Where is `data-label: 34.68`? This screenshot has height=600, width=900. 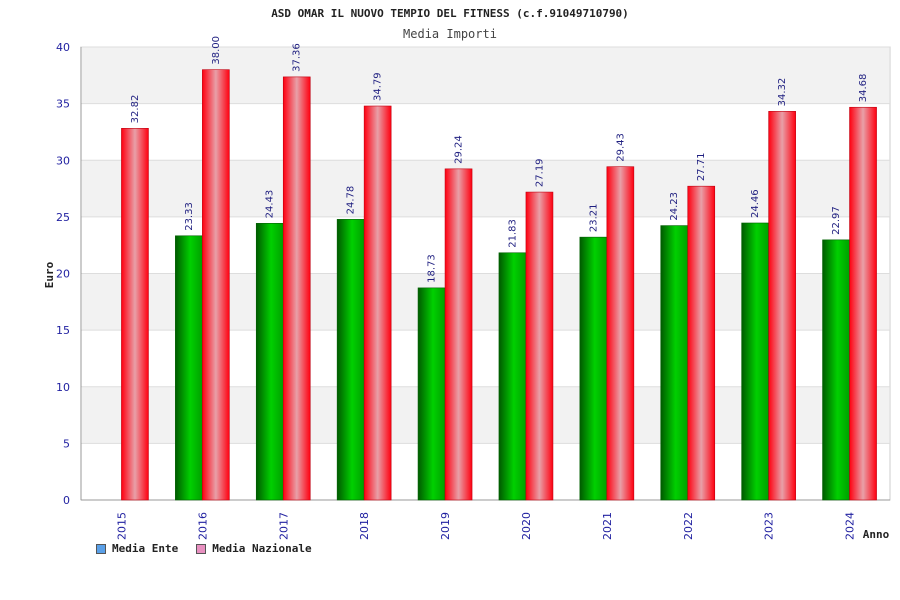 data-label: 34.68 is located at coordinates (863, 88).